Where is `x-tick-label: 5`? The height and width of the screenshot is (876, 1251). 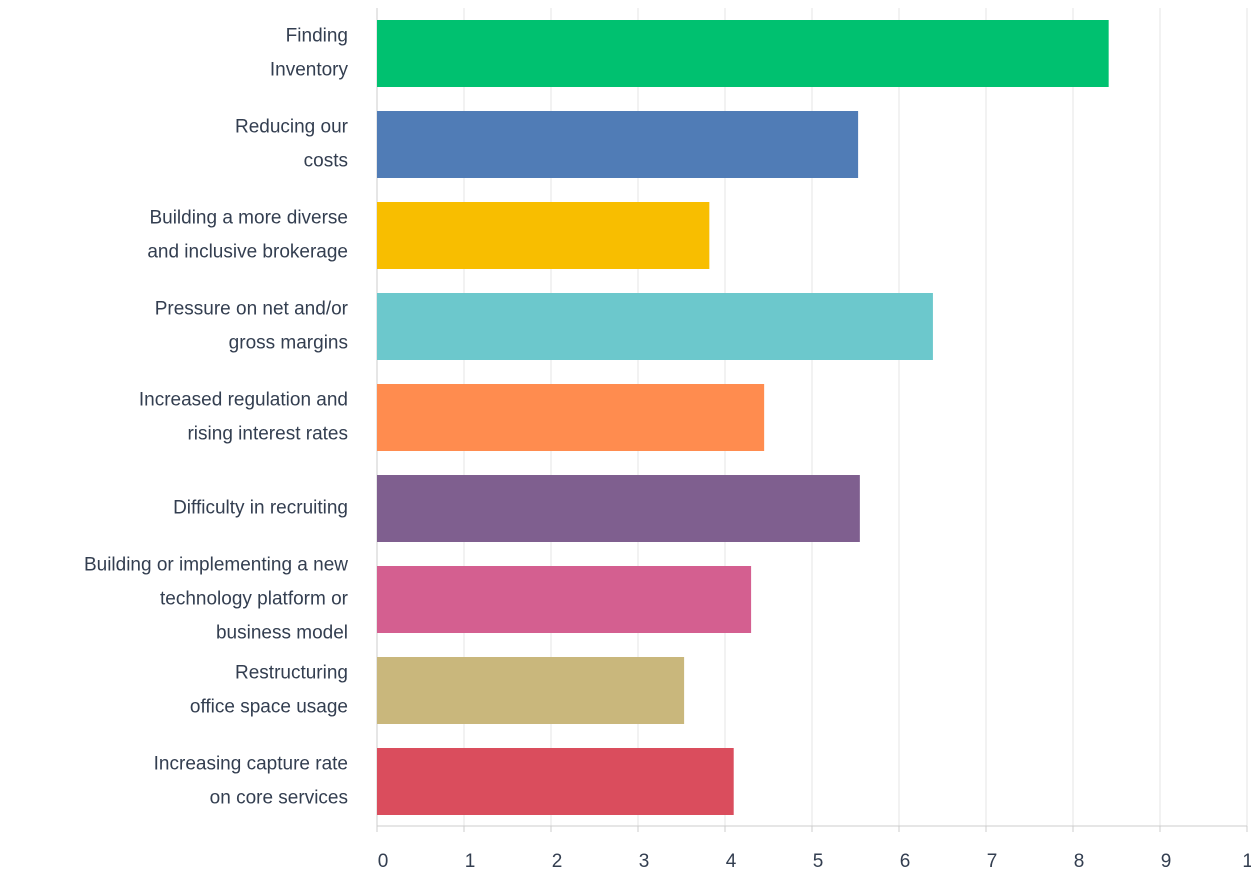 x-tick-label: 5 is located at coordinates (818, 861).